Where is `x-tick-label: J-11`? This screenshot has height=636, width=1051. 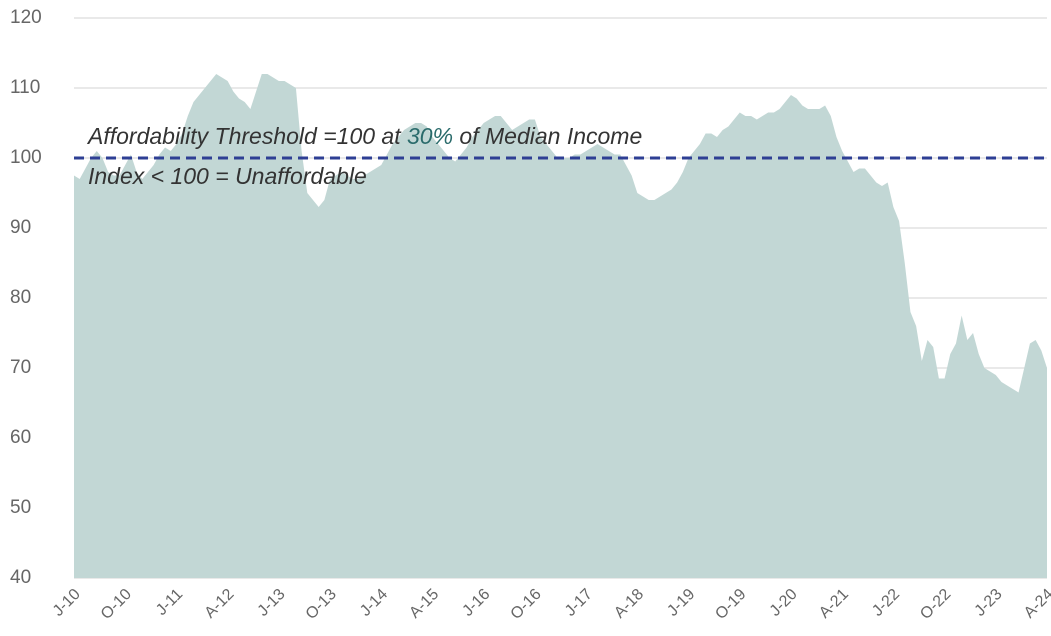 x-tick-label: J-11 is located at coordinates (169, 602).